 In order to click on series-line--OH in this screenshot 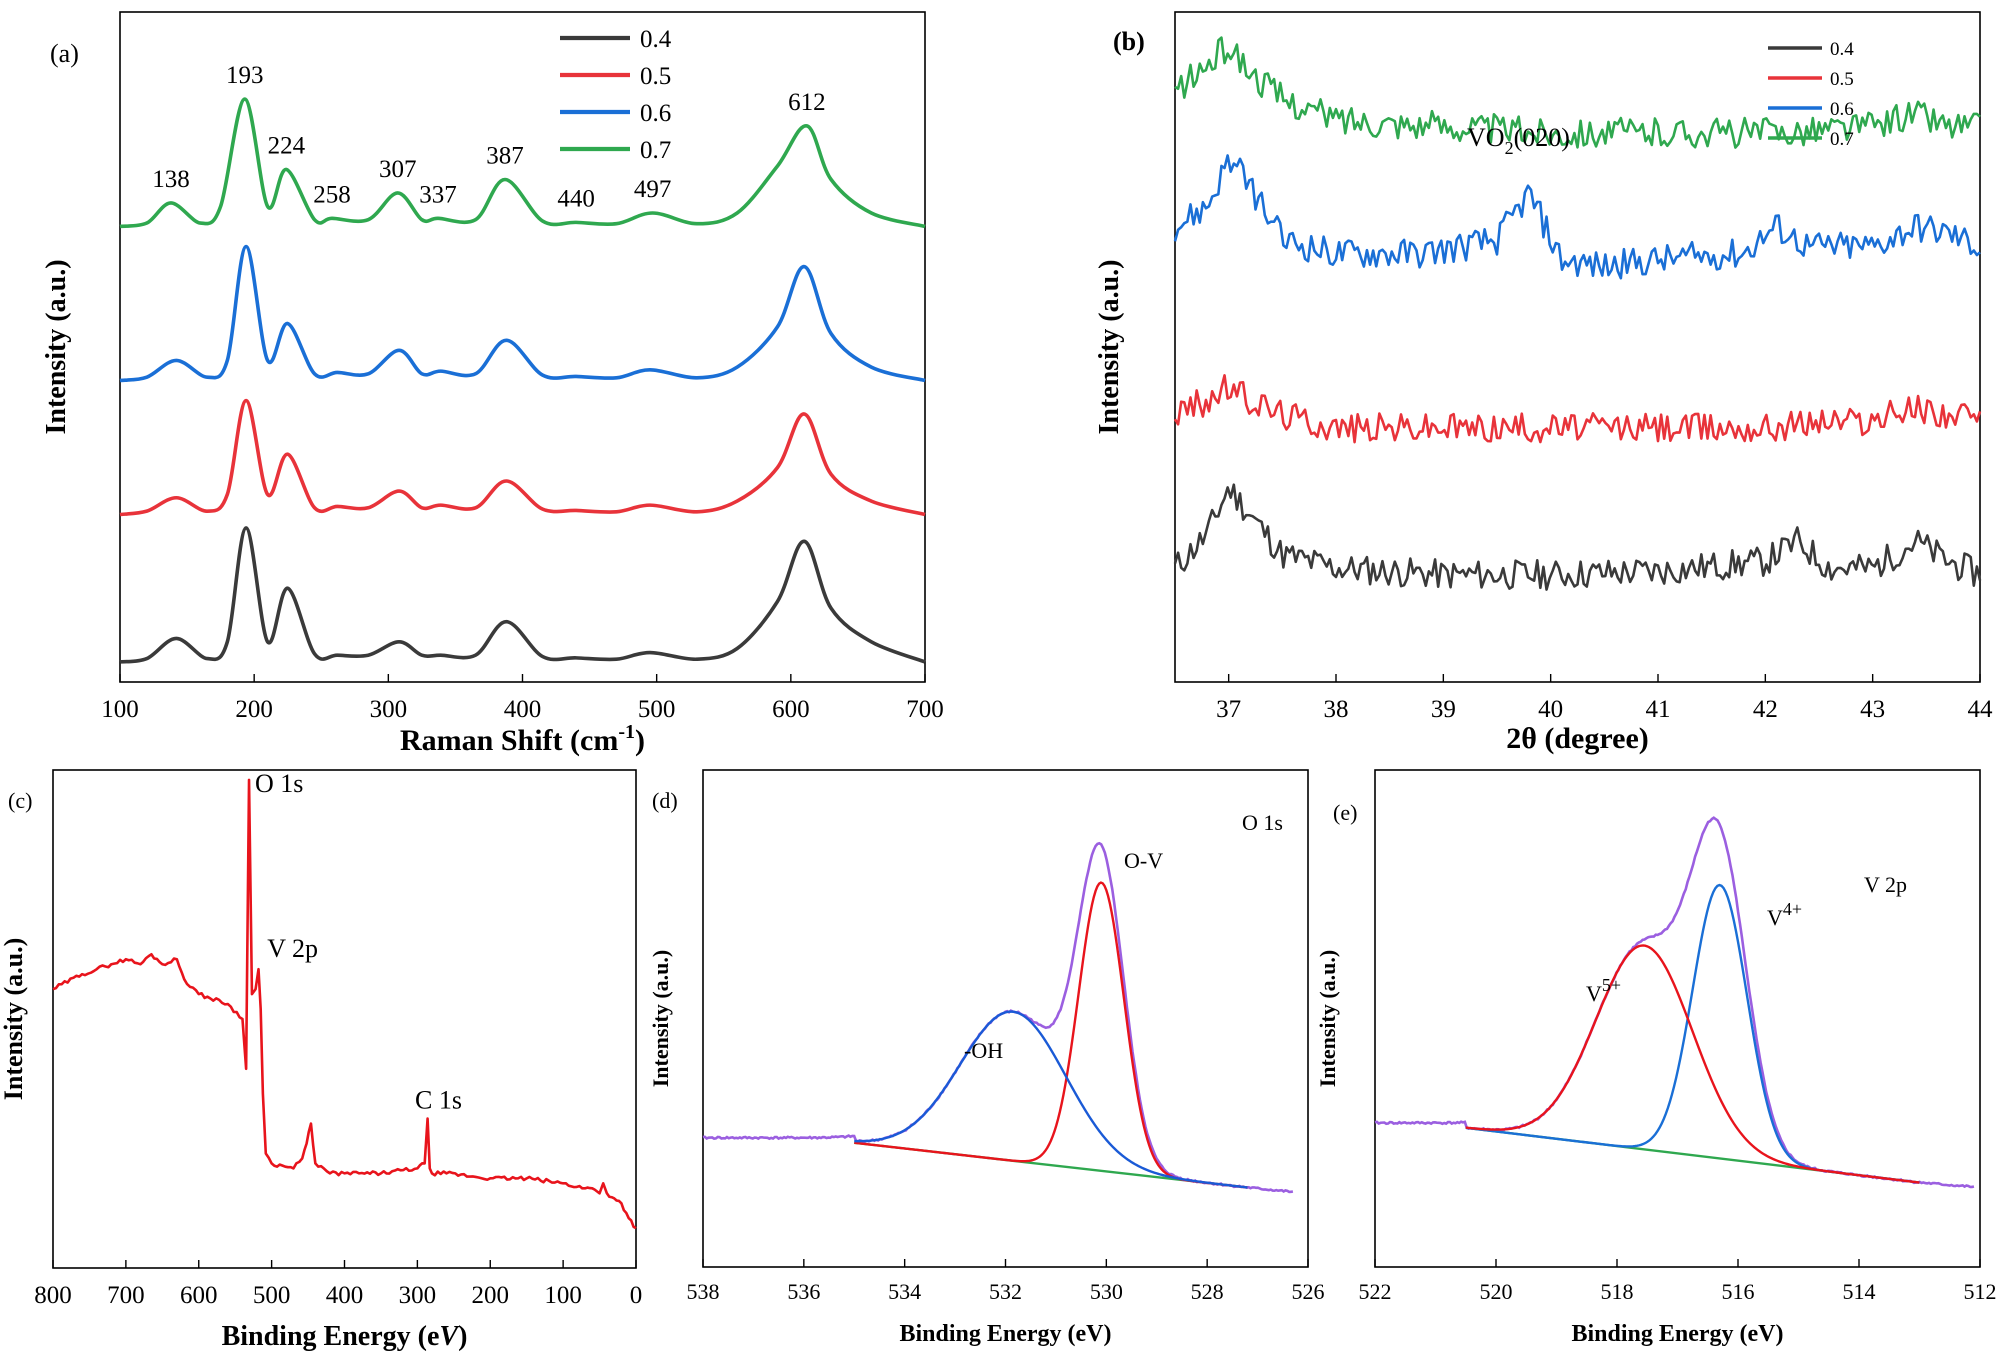, I will do `click(1051, 1099)`.